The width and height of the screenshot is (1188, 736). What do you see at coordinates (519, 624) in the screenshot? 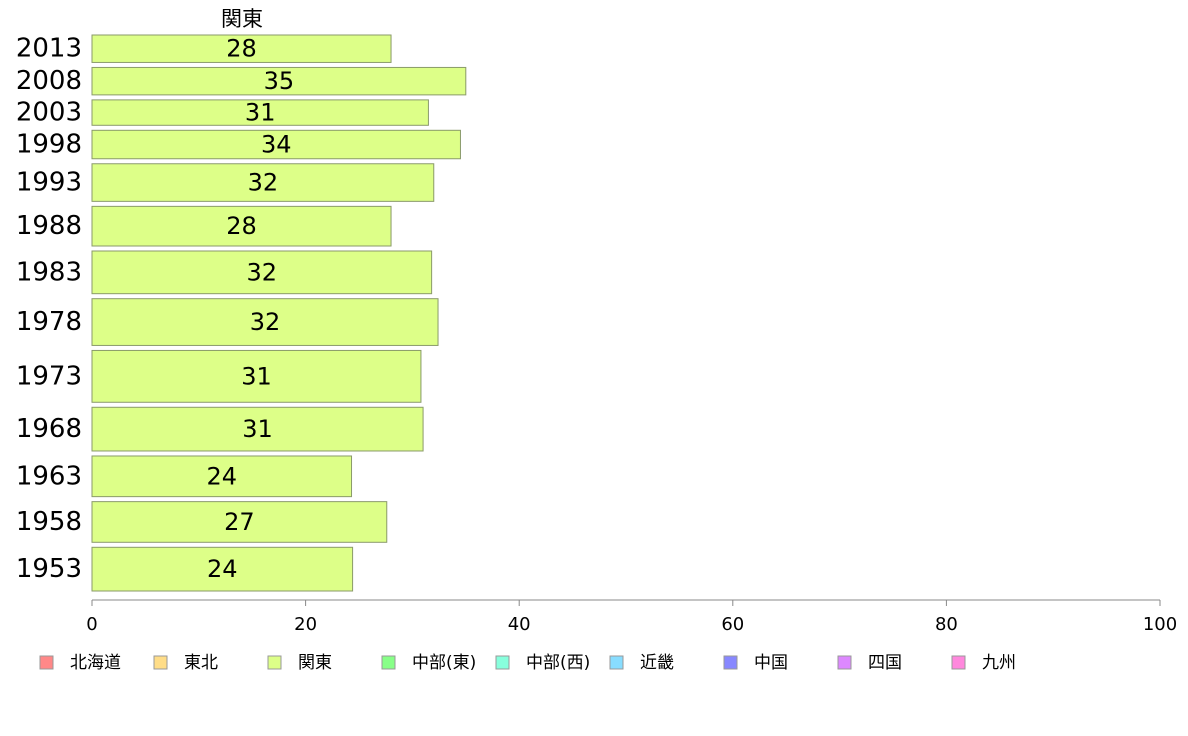
I see `x-tick-label: 40` at bounding box center [519, 624].